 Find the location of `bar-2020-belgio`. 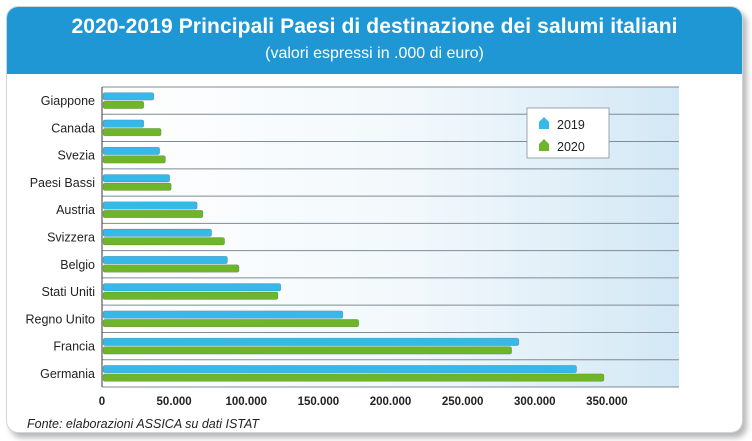

bar-2020-belgio is located at coordinates (171, 268).